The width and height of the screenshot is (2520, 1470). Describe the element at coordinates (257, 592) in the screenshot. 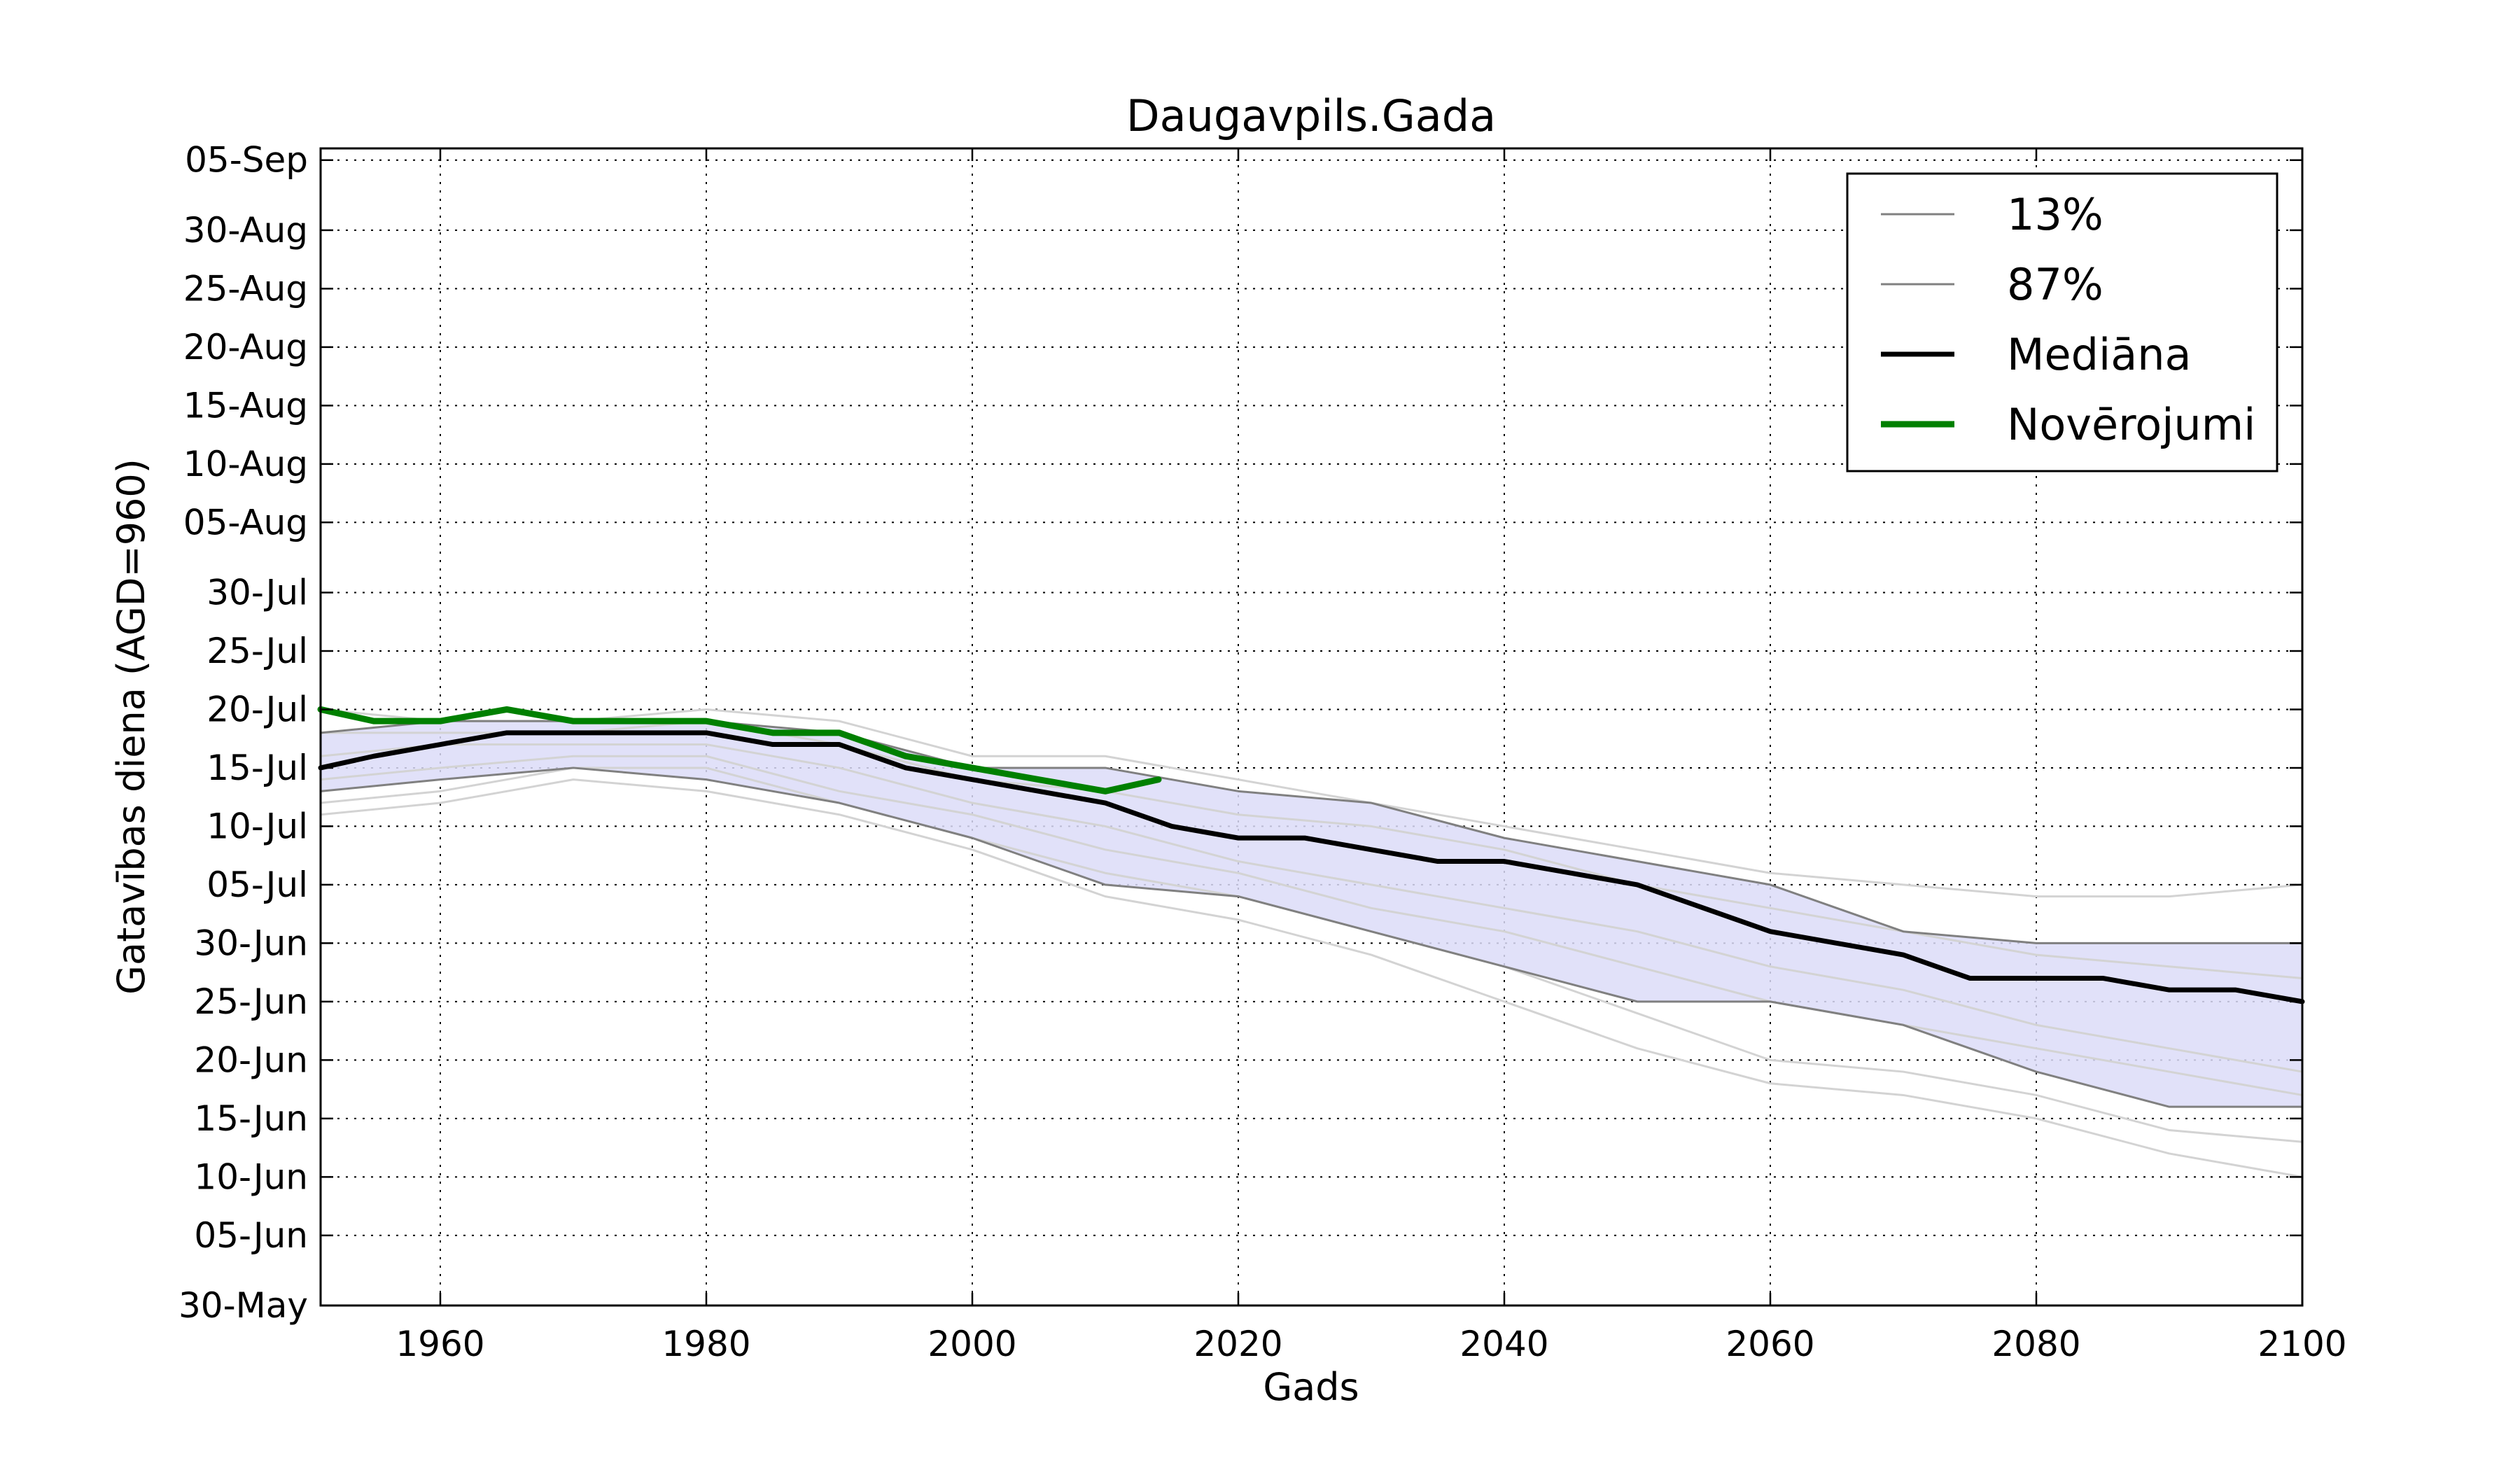

I see `y-tick-label: 30-Jul` at that location.